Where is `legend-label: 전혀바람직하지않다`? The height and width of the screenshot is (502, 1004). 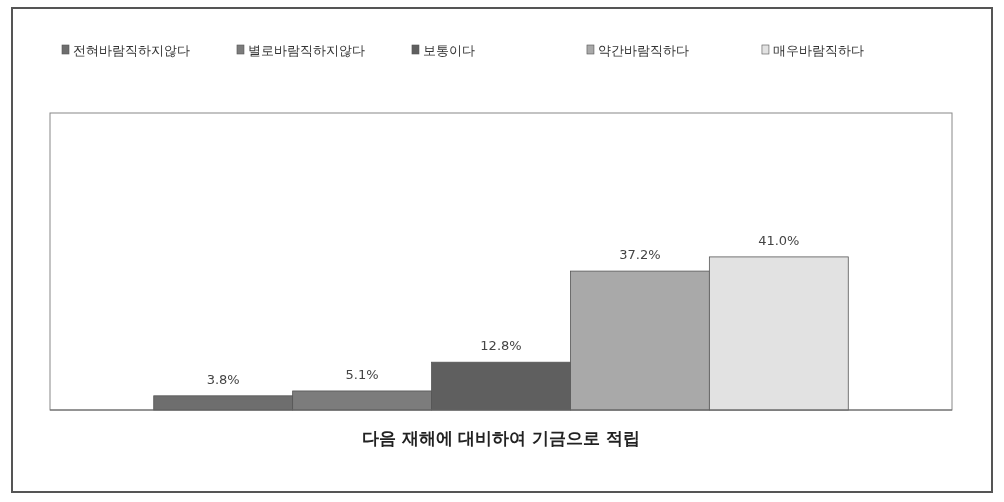
legend-label: 전혀바람직하지않다 is located at coordinates (131, 50).